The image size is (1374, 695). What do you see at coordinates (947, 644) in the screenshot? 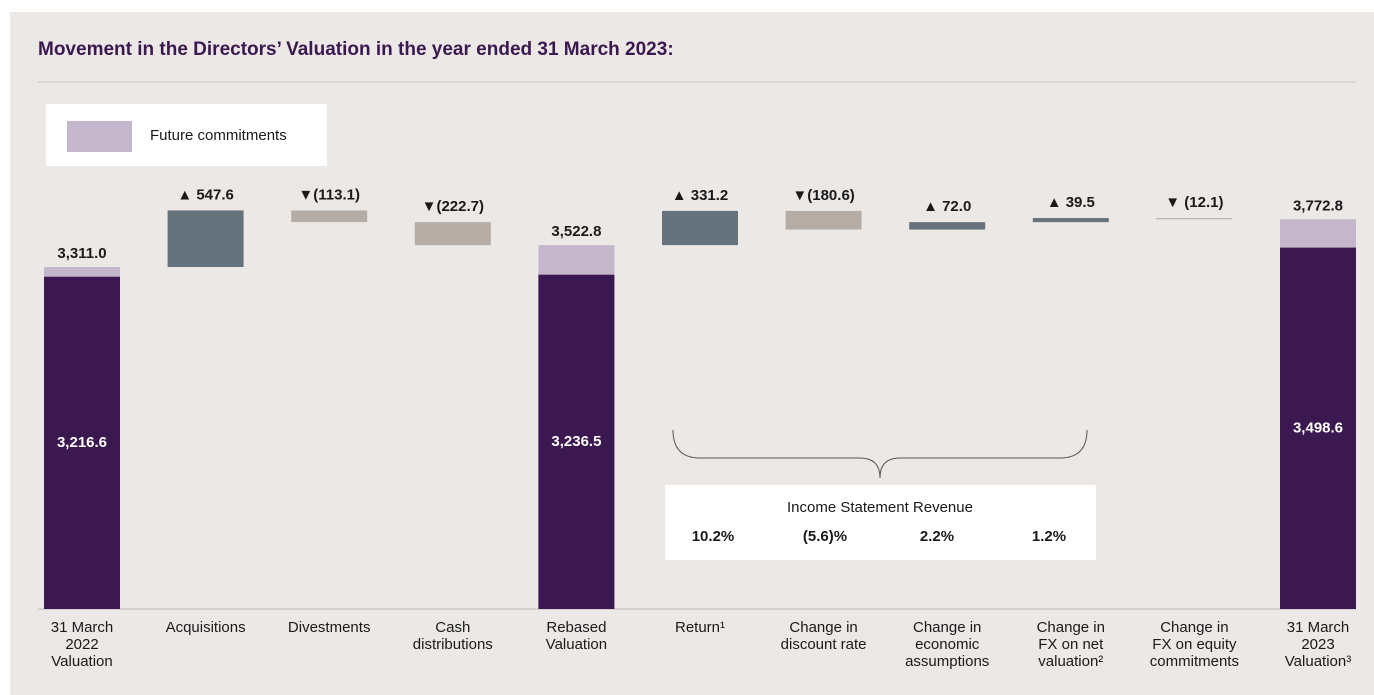
I see `x-tick-label: economic` at bounding box center [947, 644].